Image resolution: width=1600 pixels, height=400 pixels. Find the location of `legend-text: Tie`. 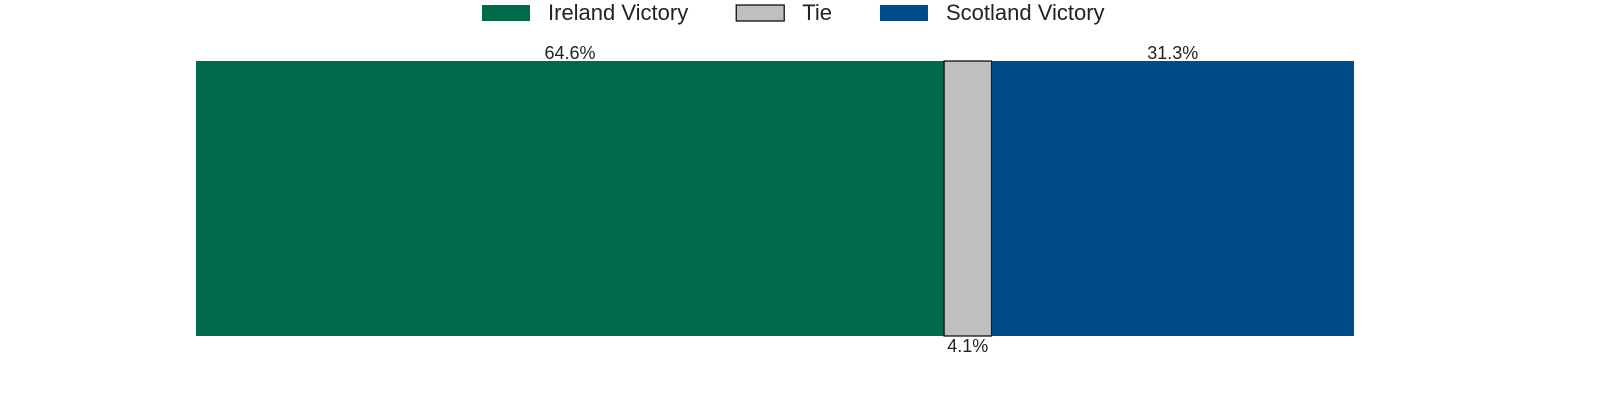

legend-text: Tie is located at coordinates (817, 12).